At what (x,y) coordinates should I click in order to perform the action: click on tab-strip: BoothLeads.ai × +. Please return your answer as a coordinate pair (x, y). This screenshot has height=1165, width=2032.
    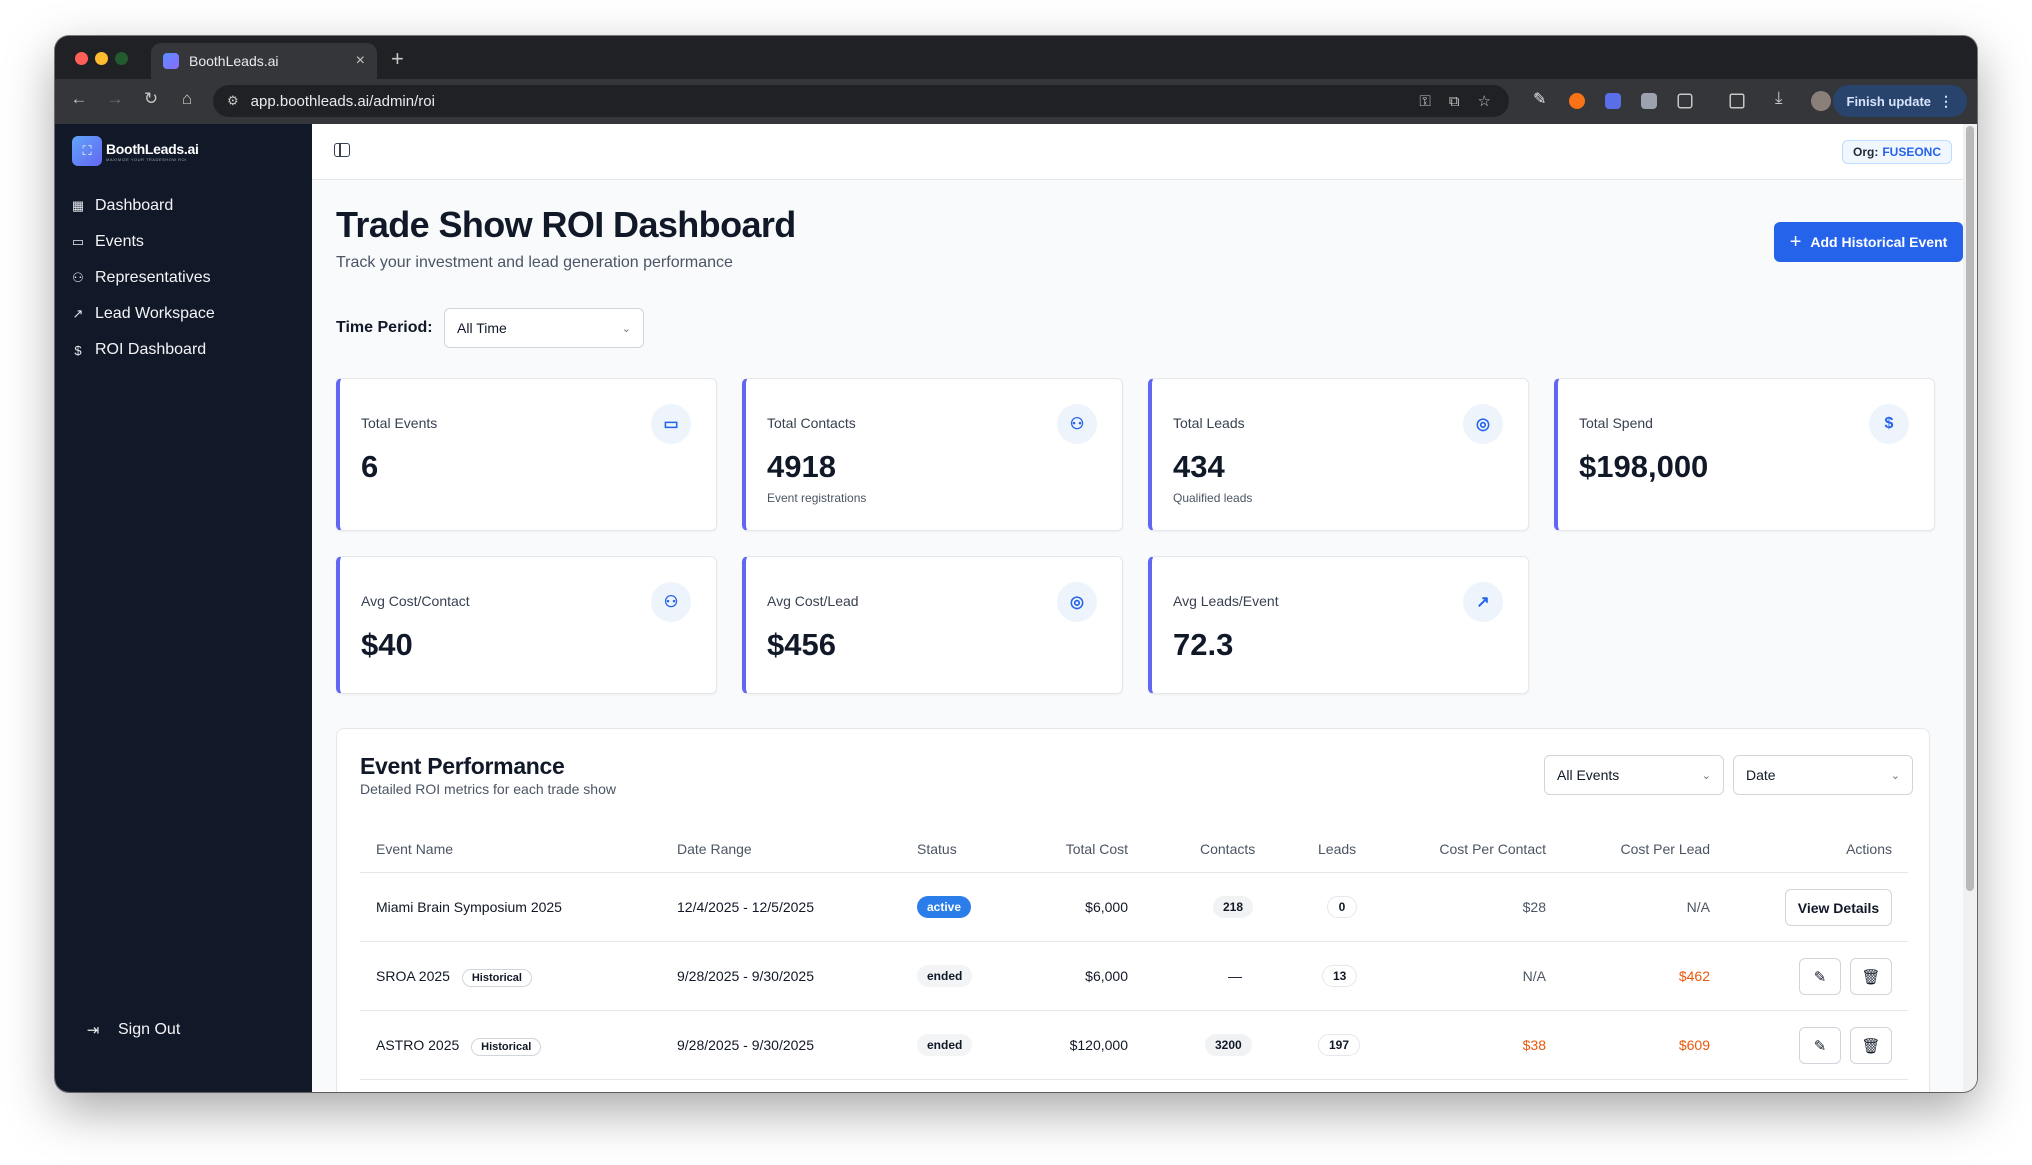
    Looking at the image, I should click on (1016, 57).